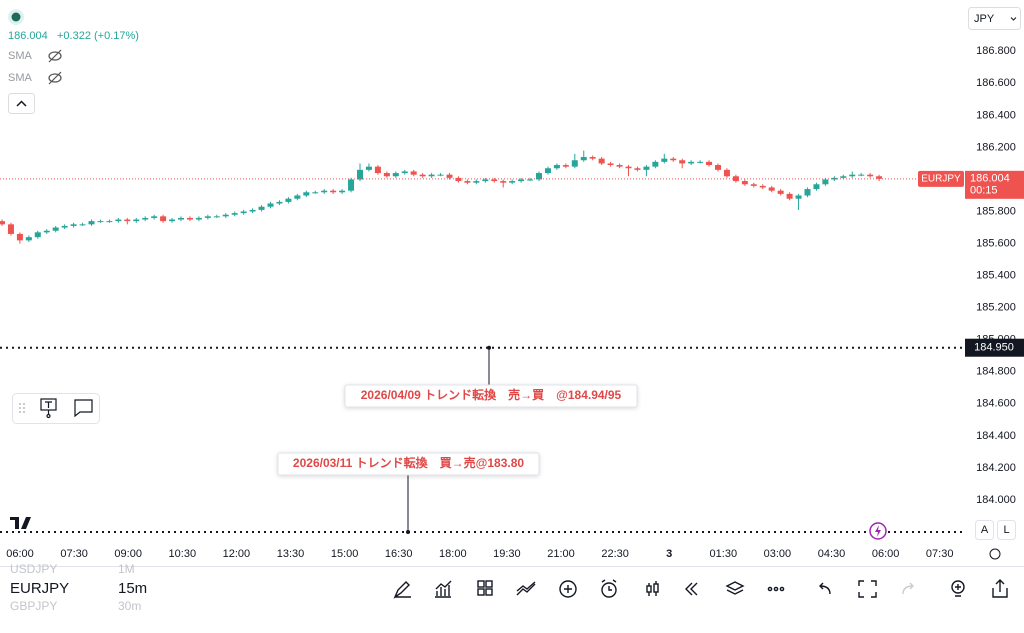 The width and height of the screenshot is (1024, 633). Describe the element at coordinates (984, 191) in the screenshot. I see `countdown: 00:15` at that location.